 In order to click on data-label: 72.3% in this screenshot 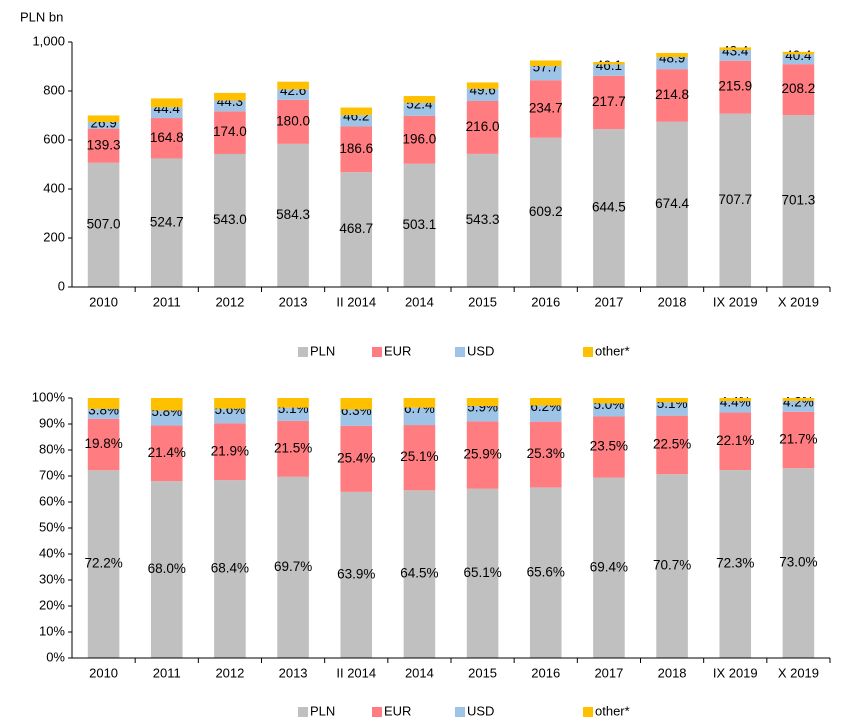, I will do `click(735, 563)`.